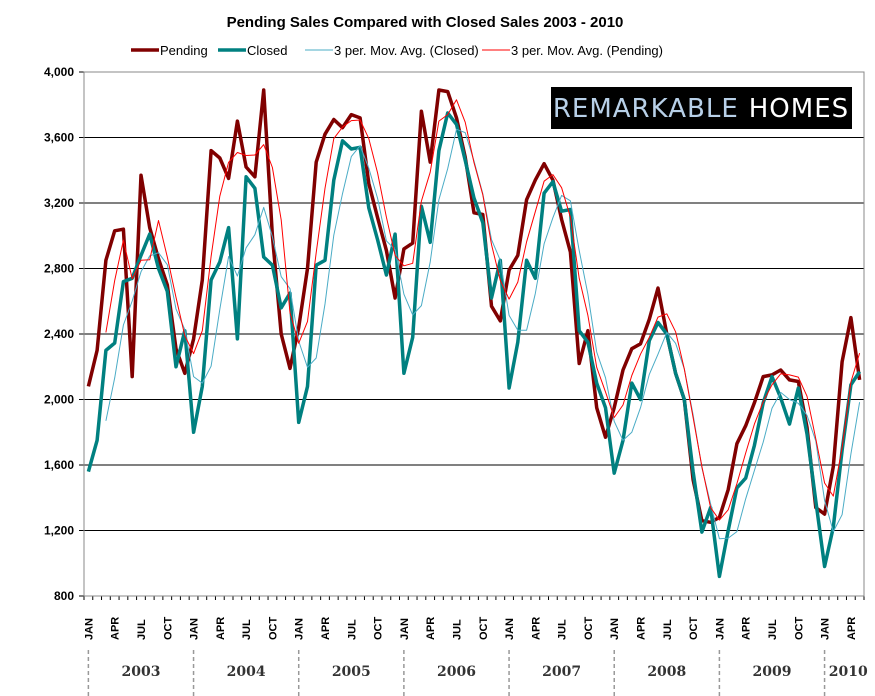 The image size is (875, 696). Describe the element at coordinates (59, 72) in the screenshot. I see `y-tick-label: 4,000` at that location.